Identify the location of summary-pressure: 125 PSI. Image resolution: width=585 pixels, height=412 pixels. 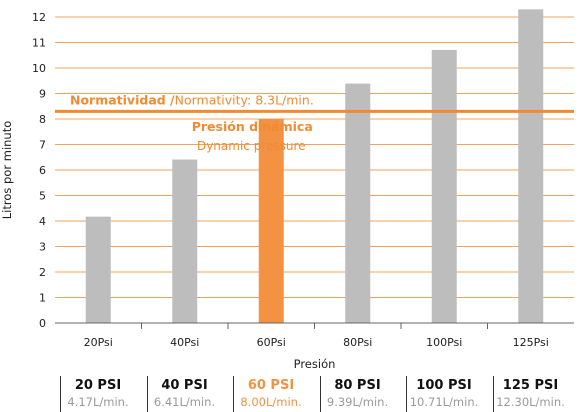
(530, 385).